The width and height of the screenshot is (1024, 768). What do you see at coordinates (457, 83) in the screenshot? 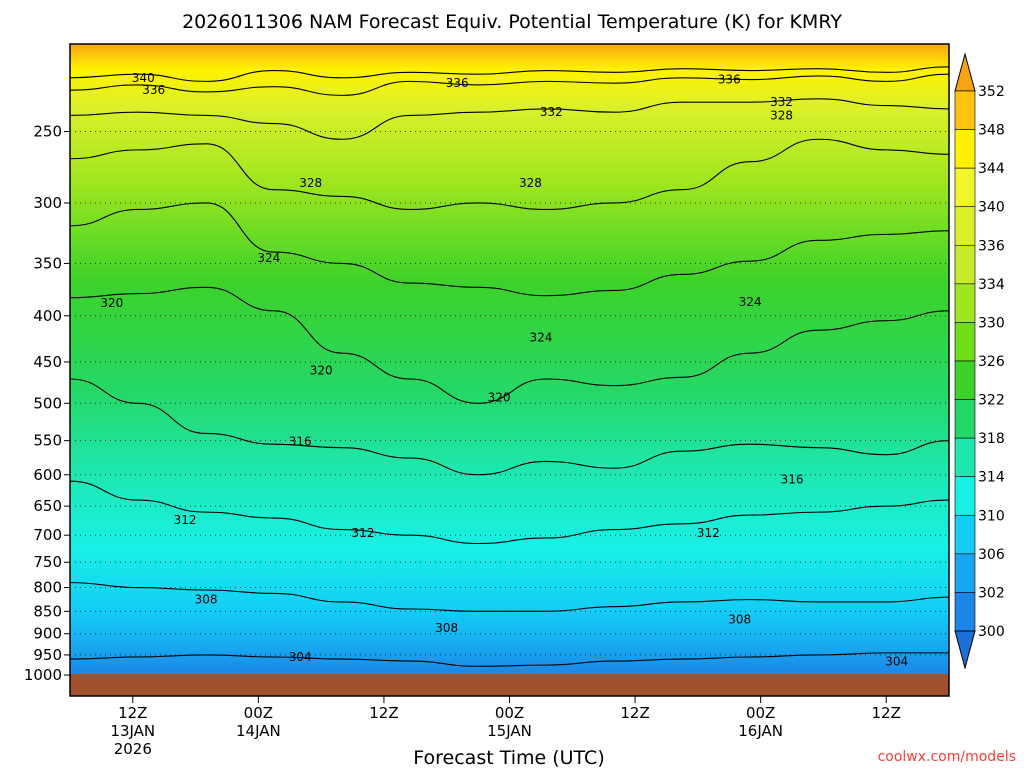
I see `contour-label-336-2: 336` at bounding box center [457, 83].